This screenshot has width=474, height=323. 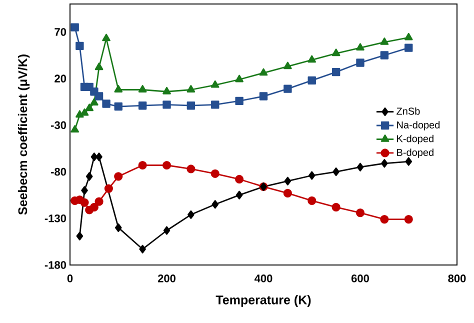 I want to click on x-tick-label: 600, so click(x=360, y=278).